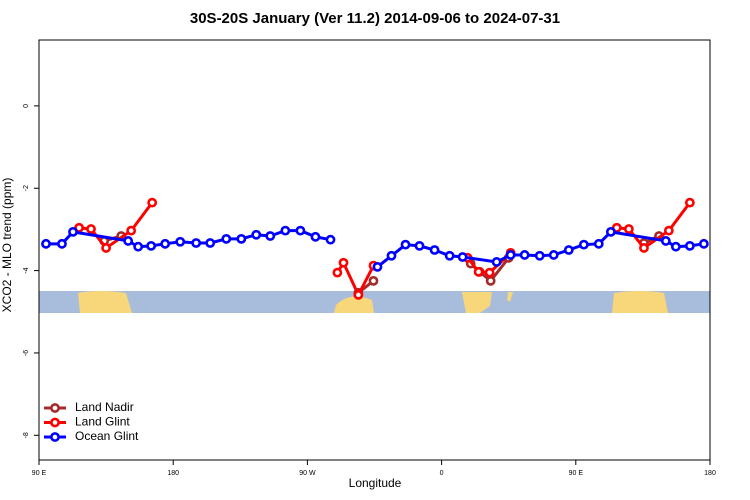  What do you see at coordinates (442, 473) in the screenshot?
I see `x-tick-label: 0` at bounding box center [442, 473].